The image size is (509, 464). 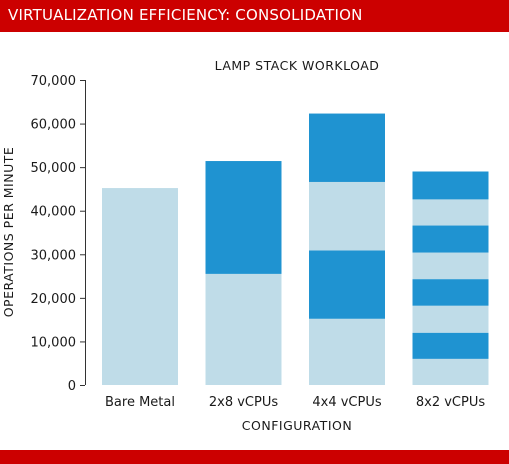 I want to click on header-title: VIRTUALIZATION EFFICIENCY: CONSOLIDATION, so click(x=185, y=15).